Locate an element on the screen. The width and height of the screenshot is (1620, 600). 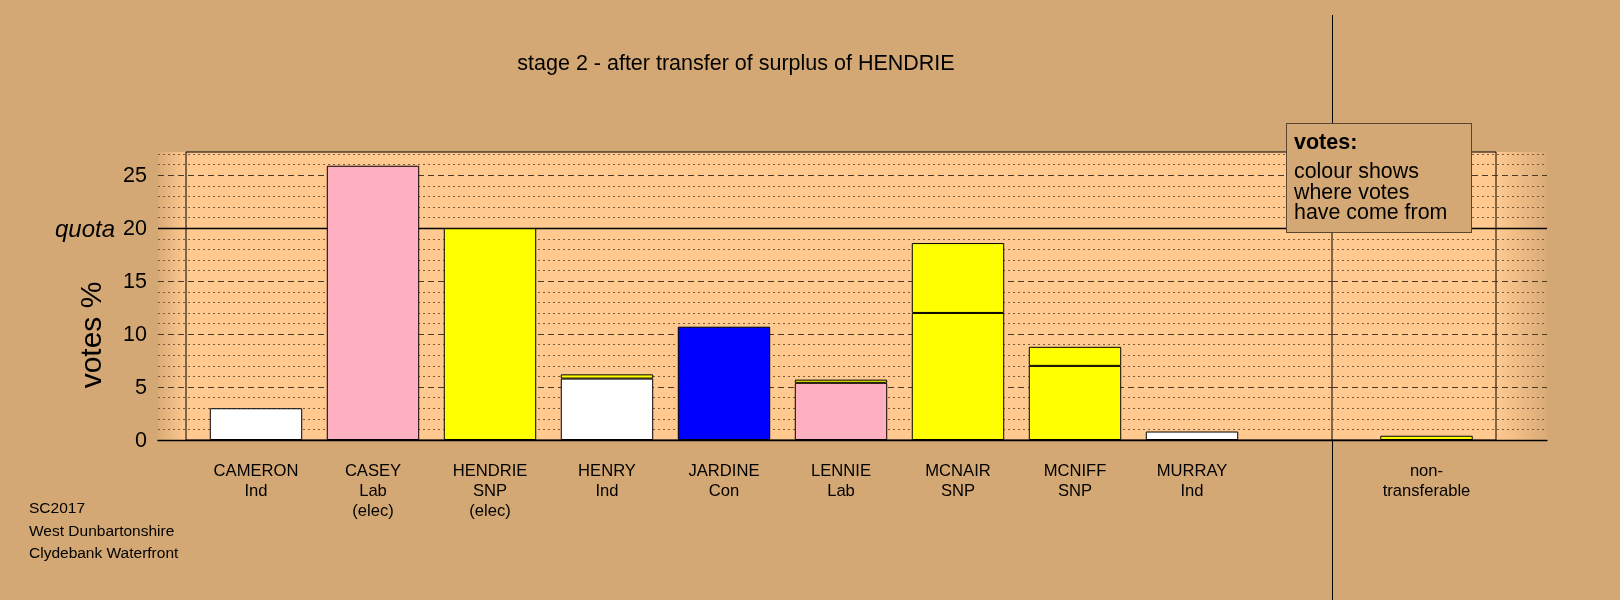
y-axis-title: votes % is located at coordinates (90, 335).